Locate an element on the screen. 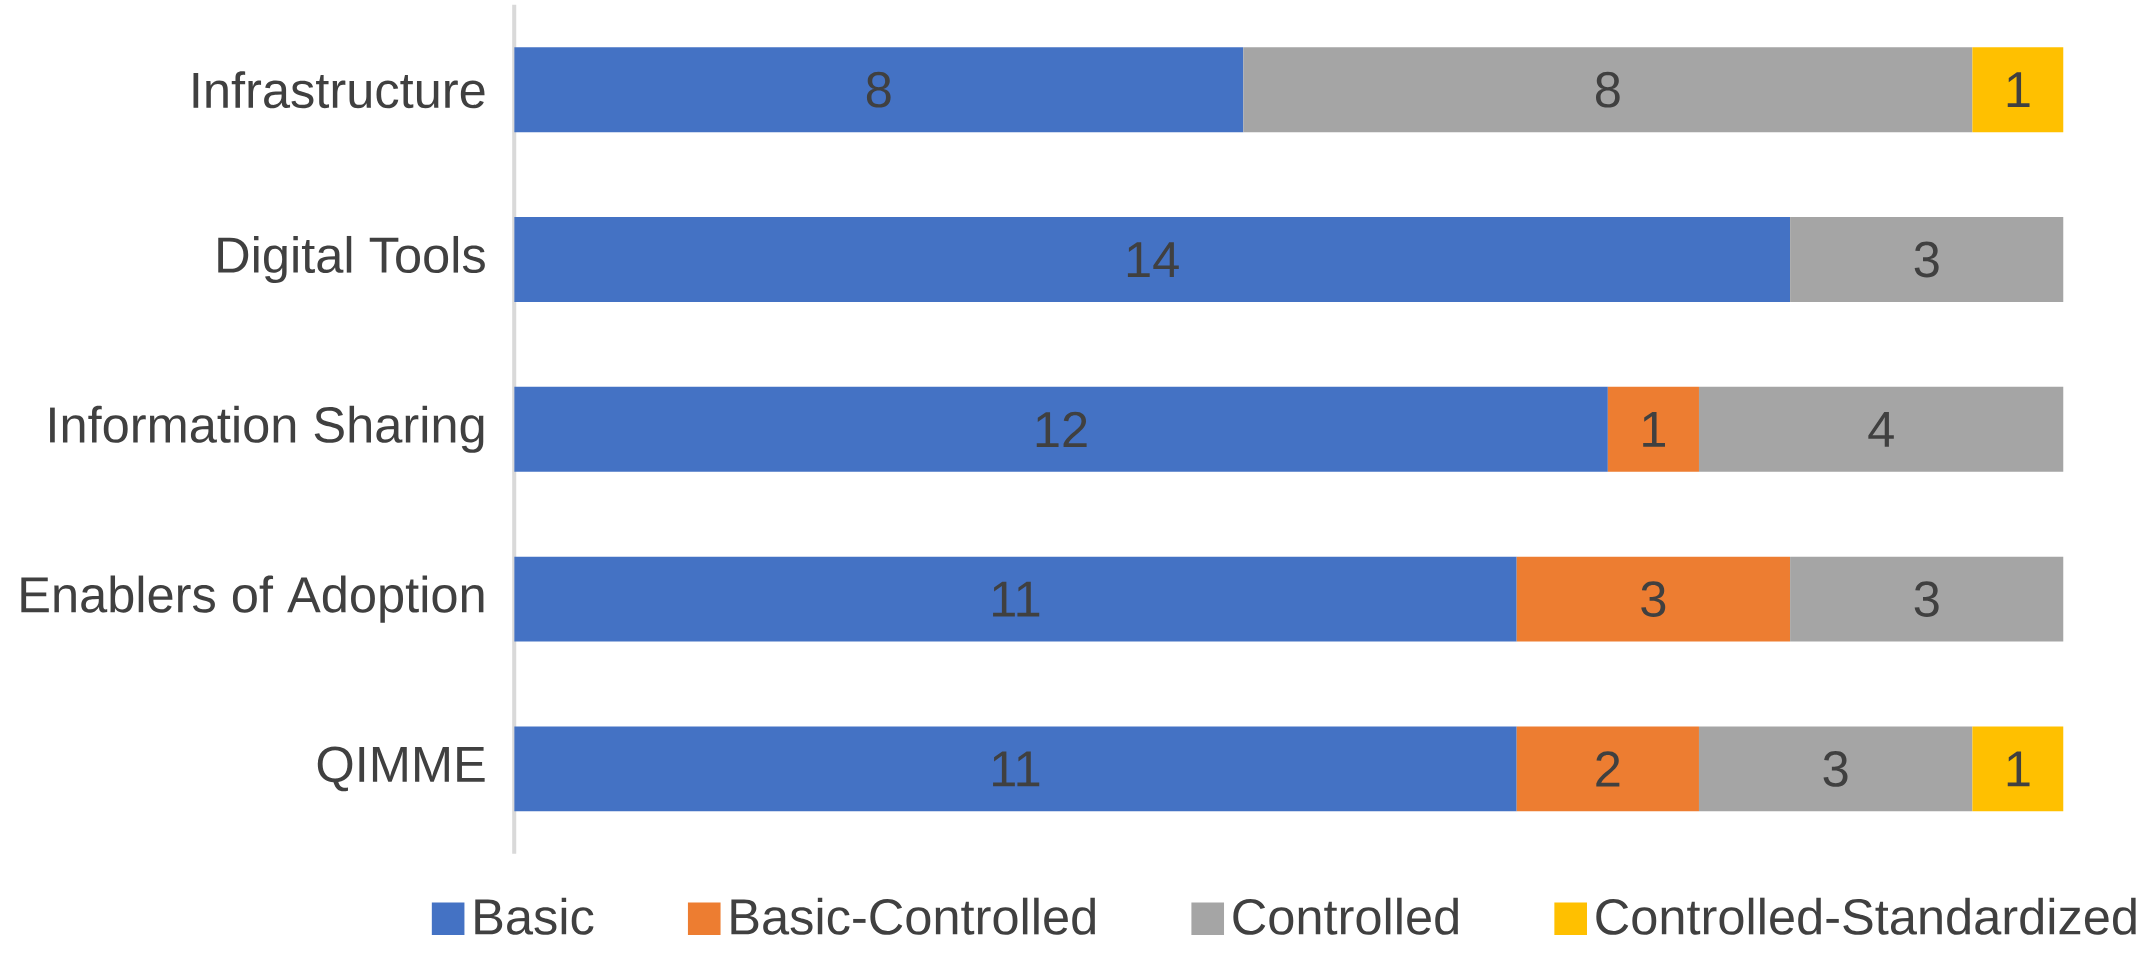 The image size is (2156, 953). legend-label: Basic-Controlled is located at coordinates (913, 916).